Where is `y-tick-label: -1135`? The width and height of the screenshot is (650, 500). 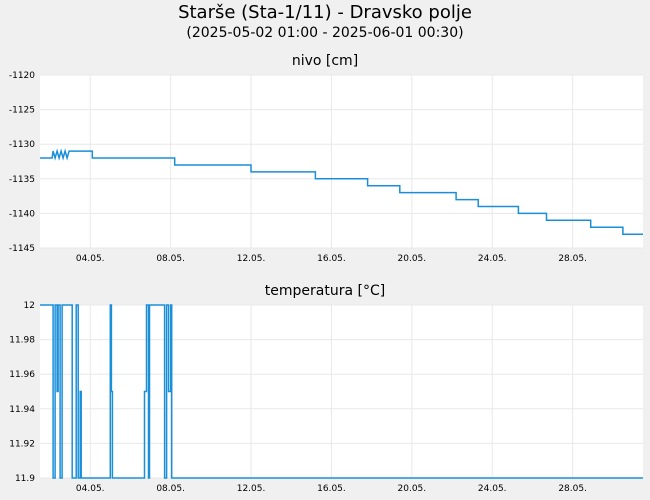 y-tick-label: -1135 is located at coordinates (22, 180).